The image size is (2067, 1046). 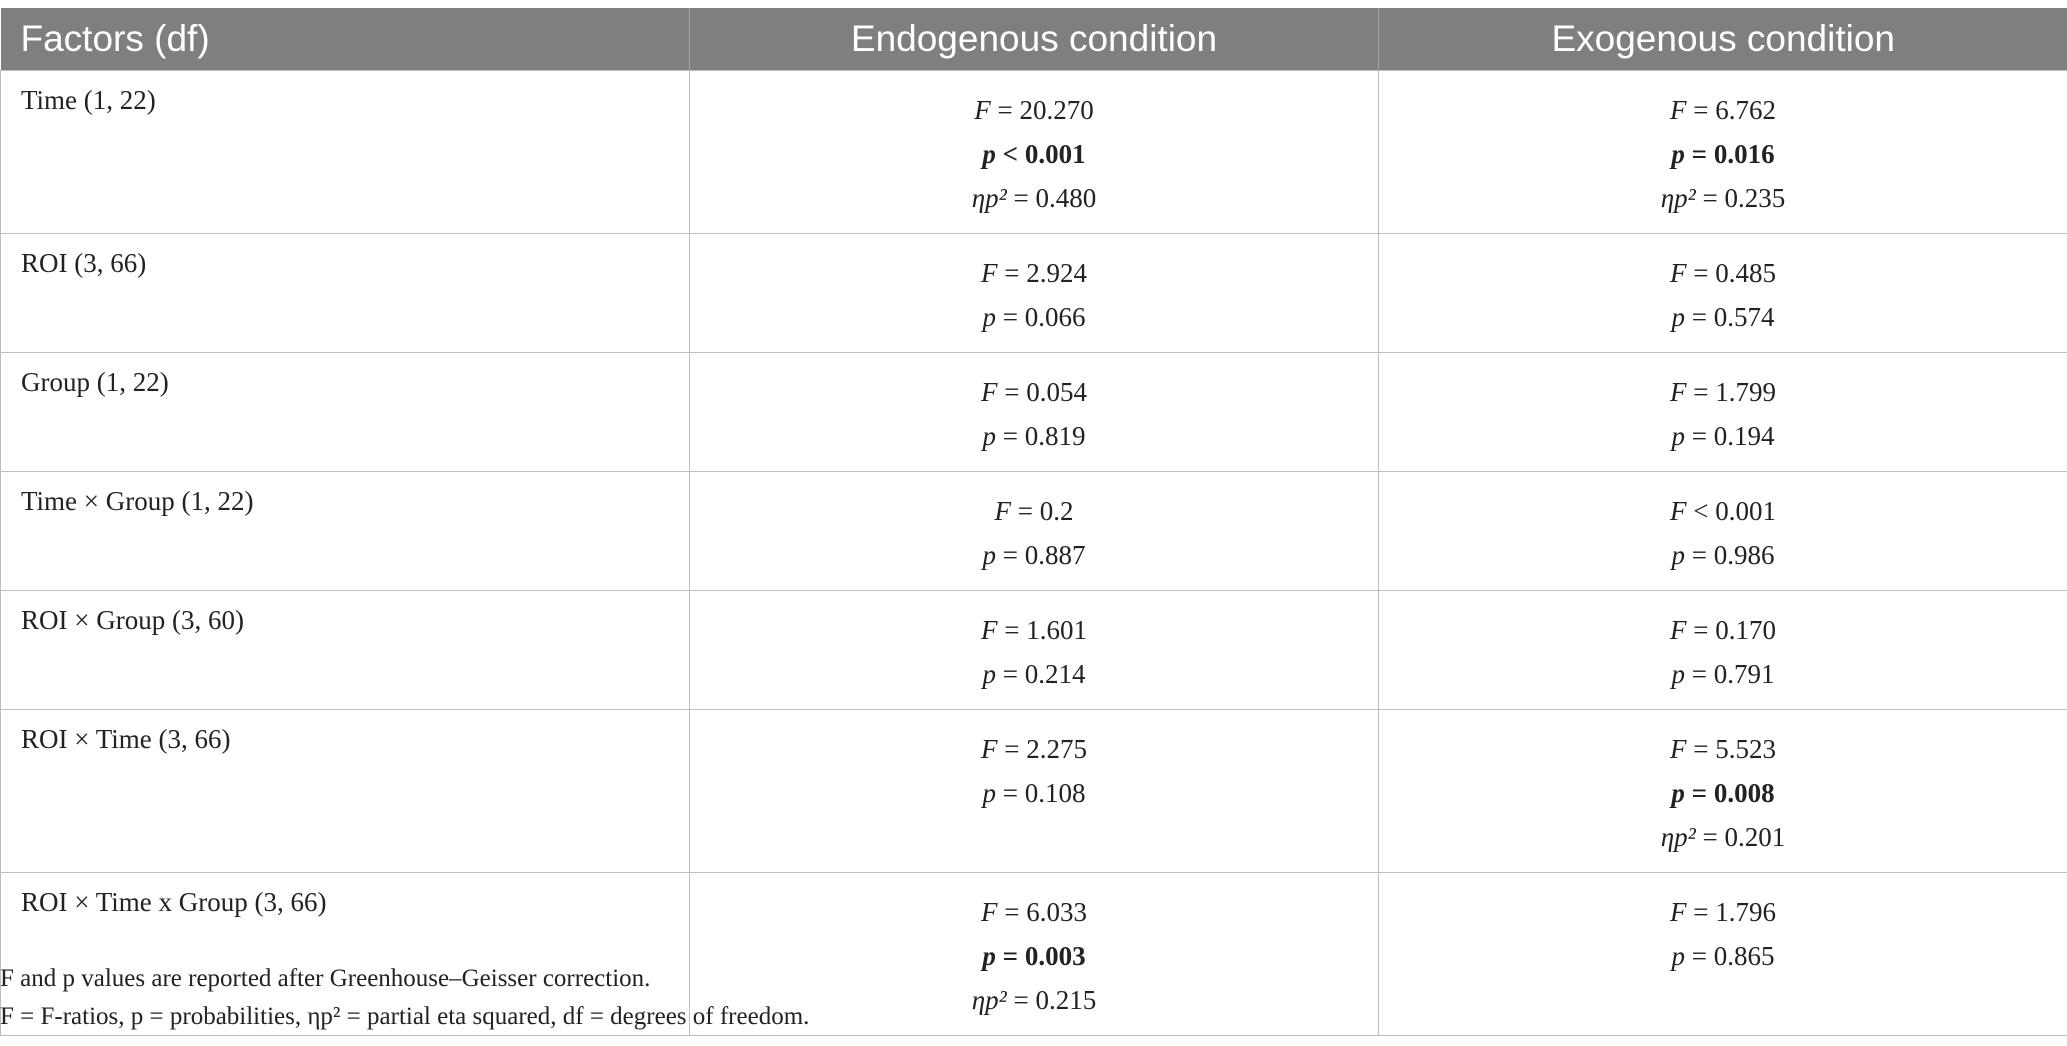 I want to click on stat-value: 0.214, so click(x=1055, y=674).